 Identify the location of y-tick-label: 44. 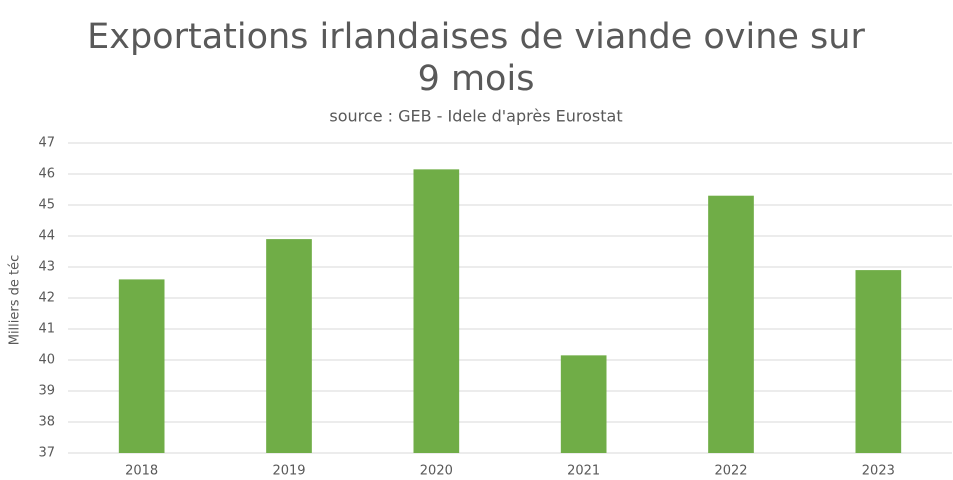
(46, 236).